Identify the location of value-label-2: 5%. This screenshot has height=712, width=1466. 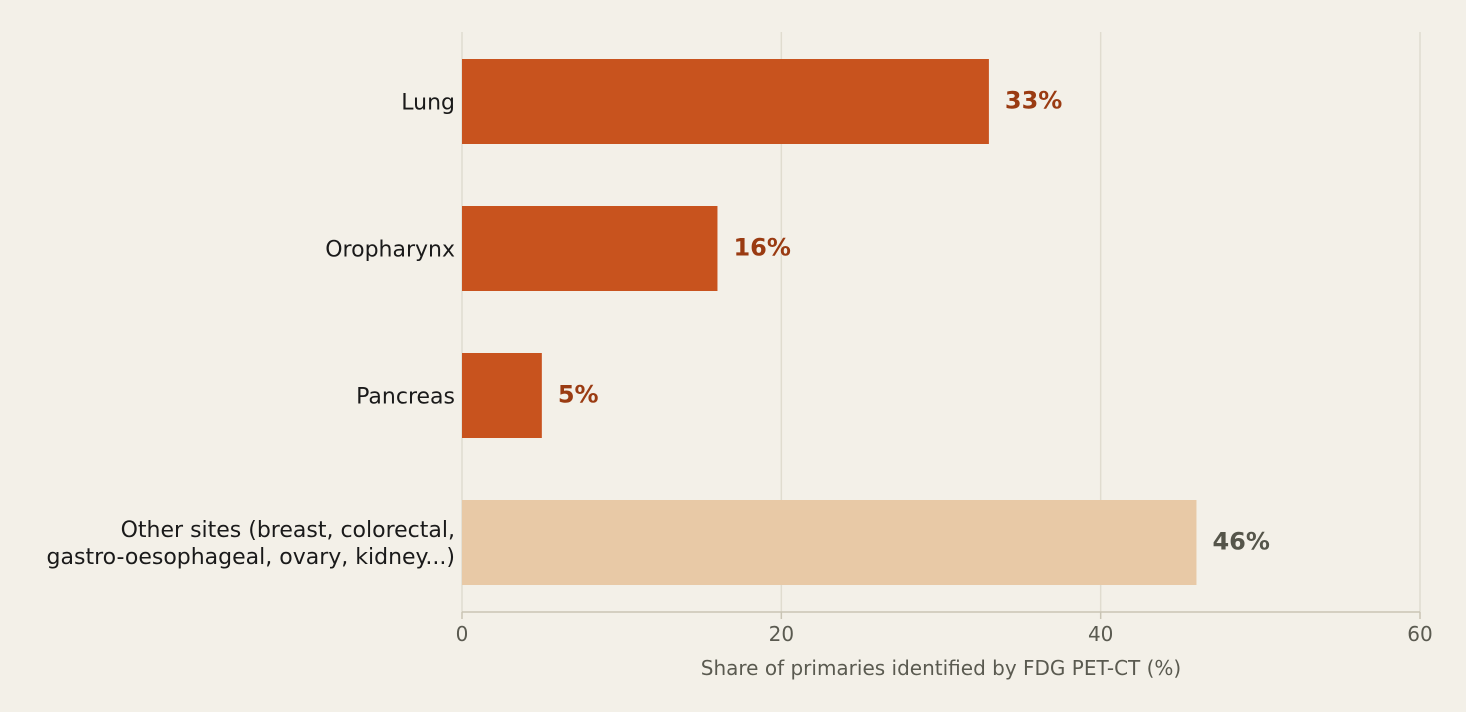
(578, 395).